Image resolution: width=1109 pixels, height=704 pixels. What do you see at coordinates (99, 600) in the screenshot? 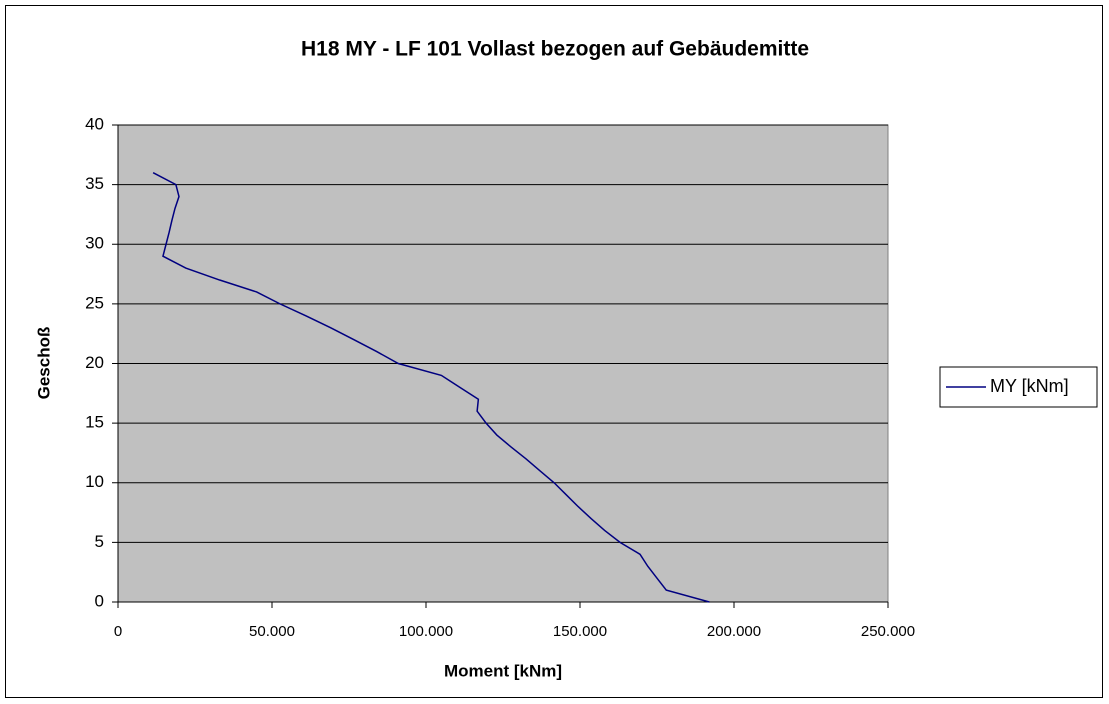
I see `y-tick-label: 0` at bounding box center [99, 600].